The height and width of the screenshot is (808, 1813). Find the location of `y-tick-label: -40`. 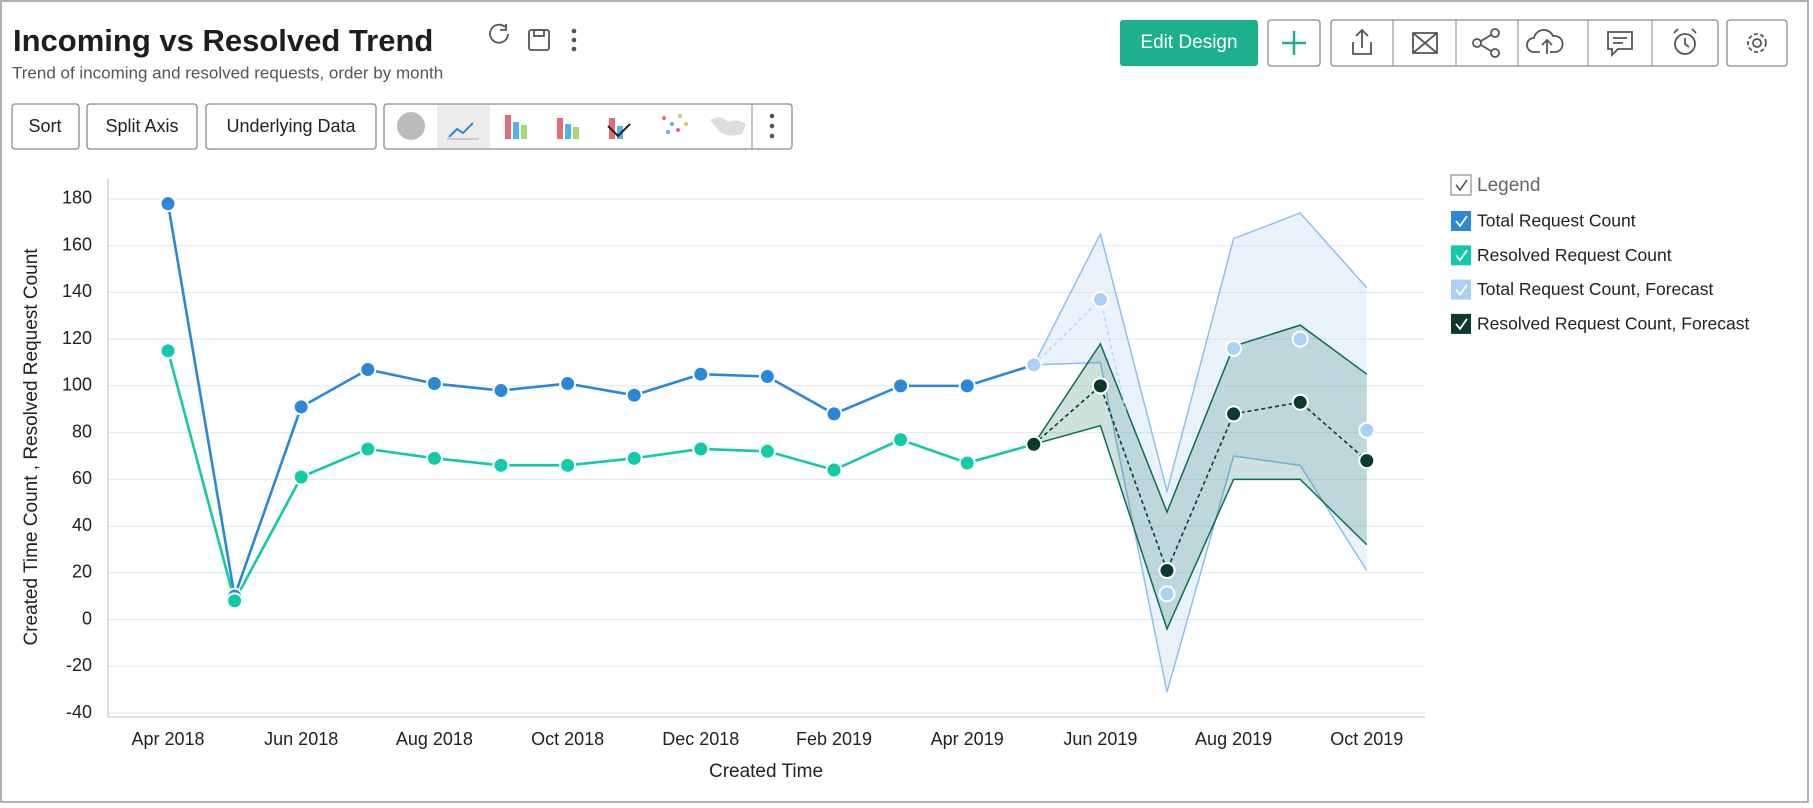

y-tick-label: -40 is located at coordinates (79, 712).